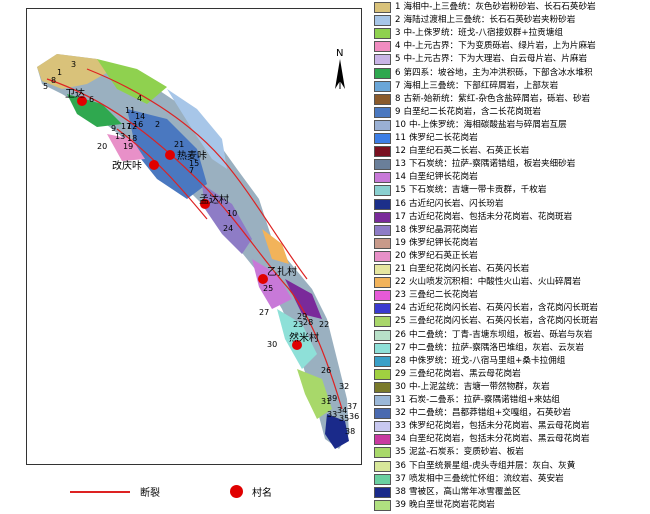 This screenshot has height=514, width=650. What do you see at coordinates (400, 124) in the screenshot?
I see `legend-number: 10` at bounding box center [400, 124].